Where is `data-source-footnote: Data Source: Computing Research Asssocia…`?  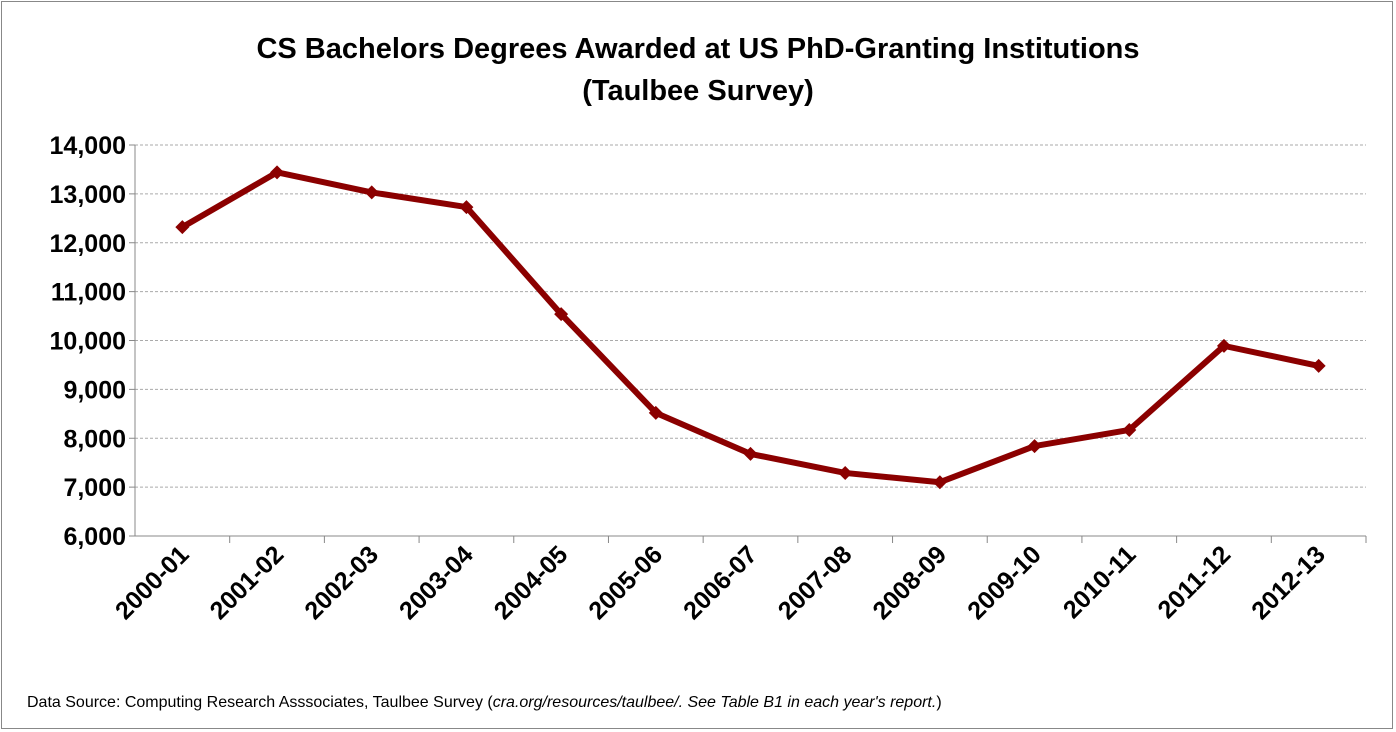
data-source-footnote: Data Source: Computing Research Asssocia… is located at coordinates (484, 703).